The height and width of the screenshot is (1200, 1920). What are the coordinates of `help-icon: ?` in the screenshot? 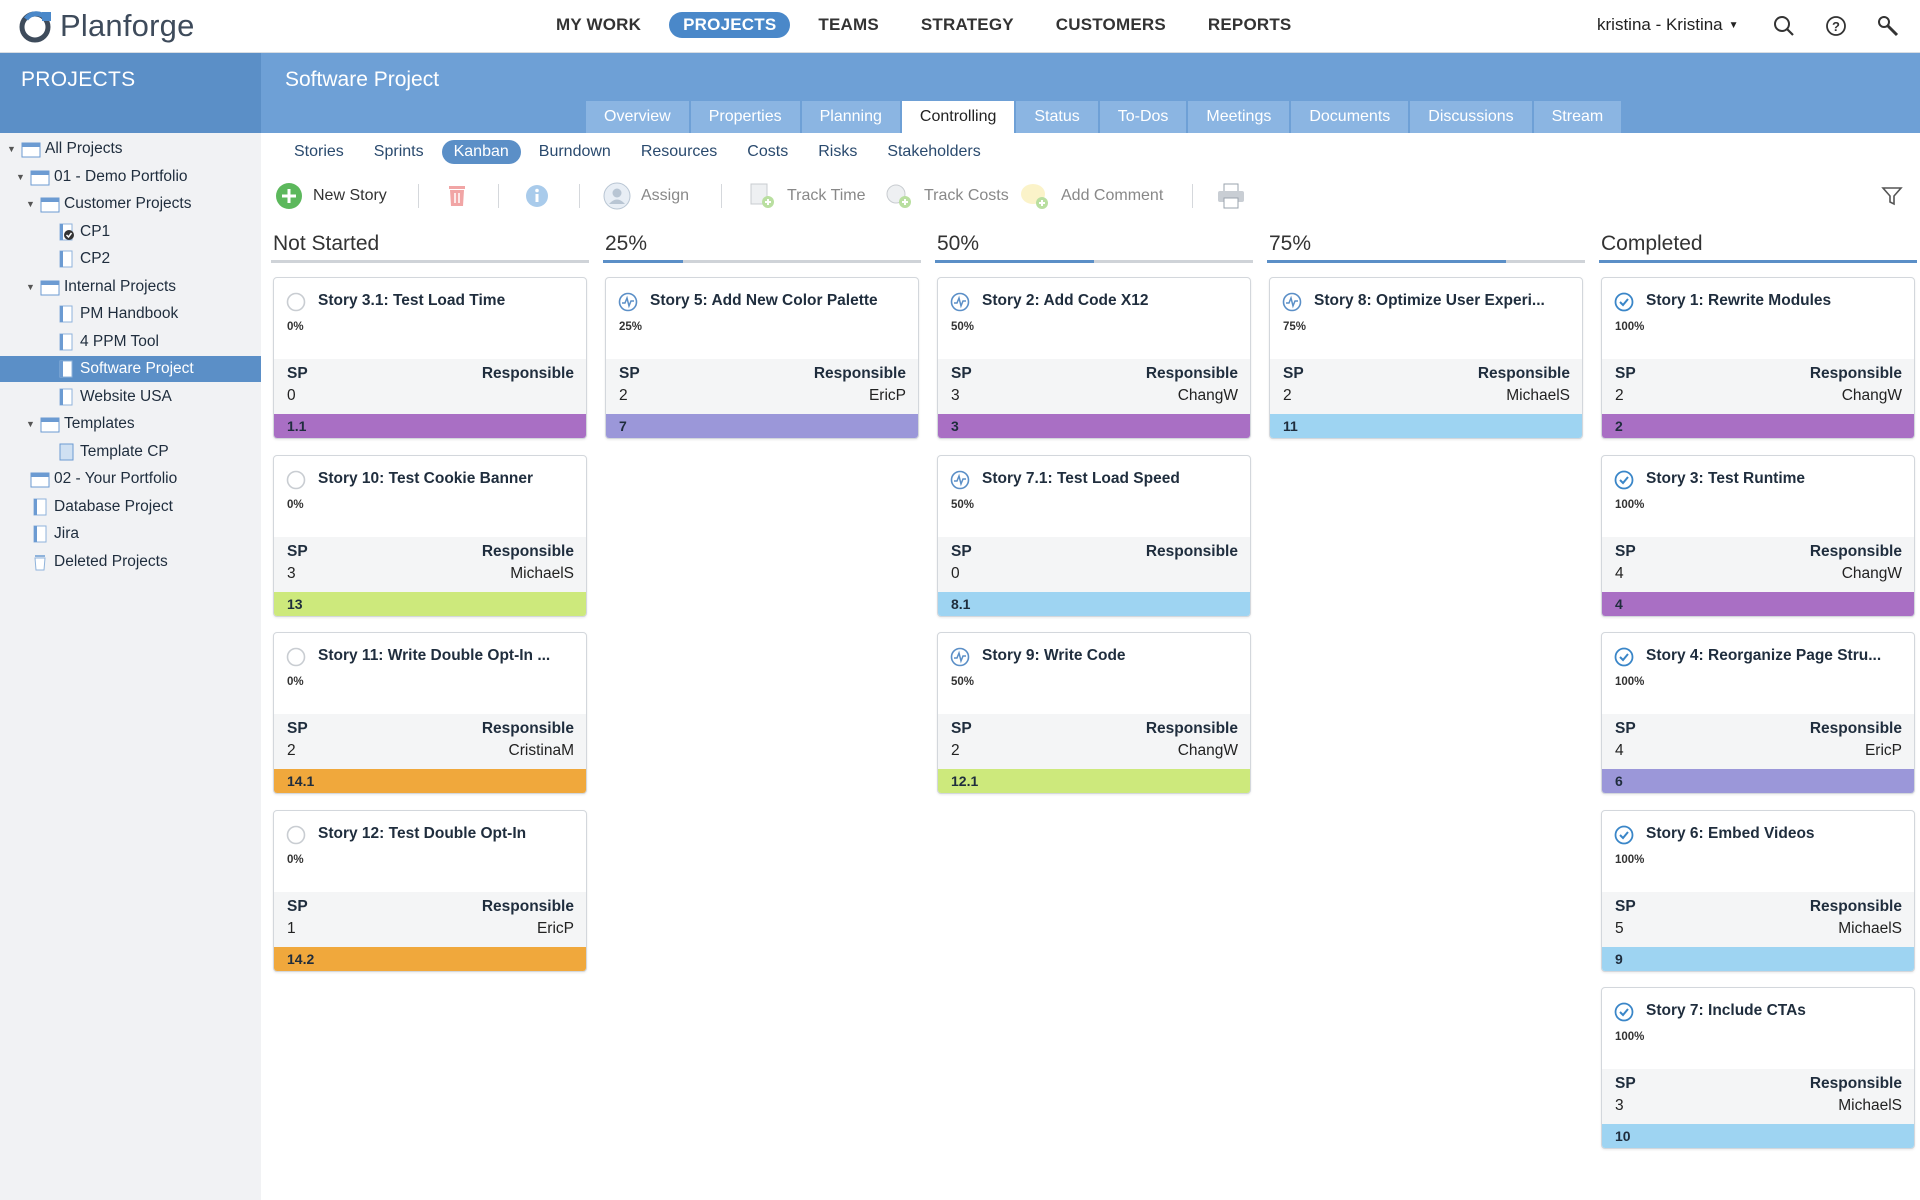 It's located at (1836, 26).